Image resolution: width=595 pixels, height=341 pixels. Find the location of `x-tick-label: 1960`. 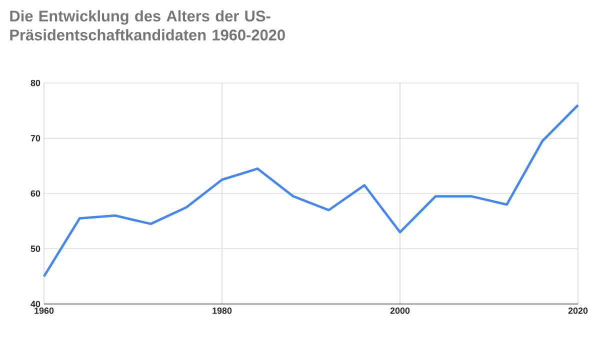

x-tick-label: 1960 is located at coordinates (44, 311).